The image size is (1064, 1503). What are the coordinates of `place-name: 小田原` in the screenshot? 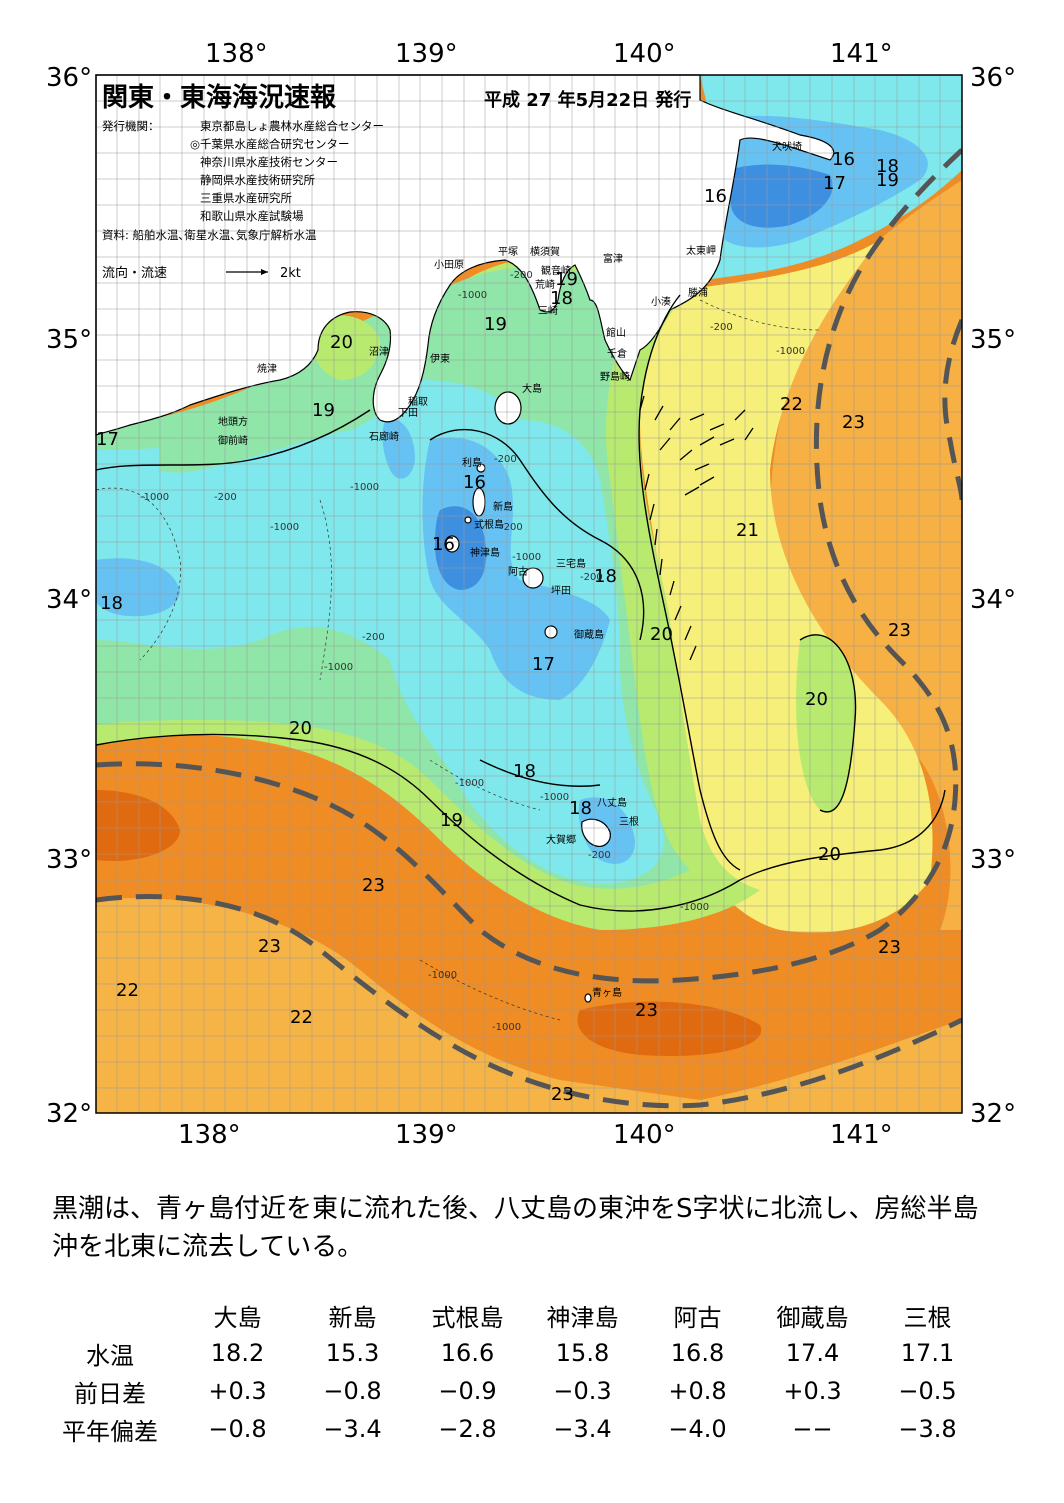 It's located at (449, 265).